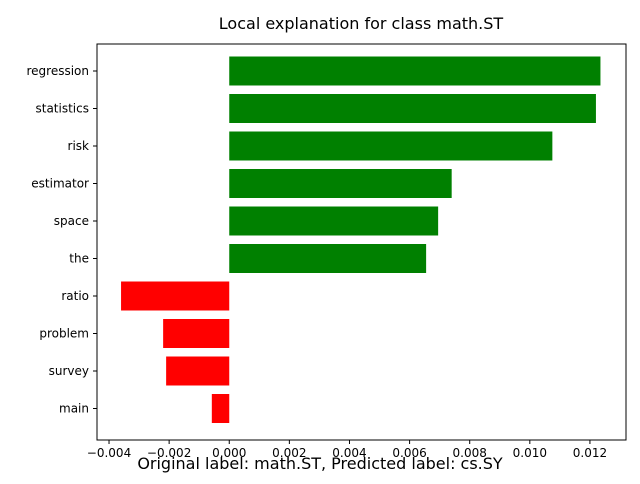 This screenshot has height=484, width=640. I want to click on y-tick-label-the: the, so click(79, 259).